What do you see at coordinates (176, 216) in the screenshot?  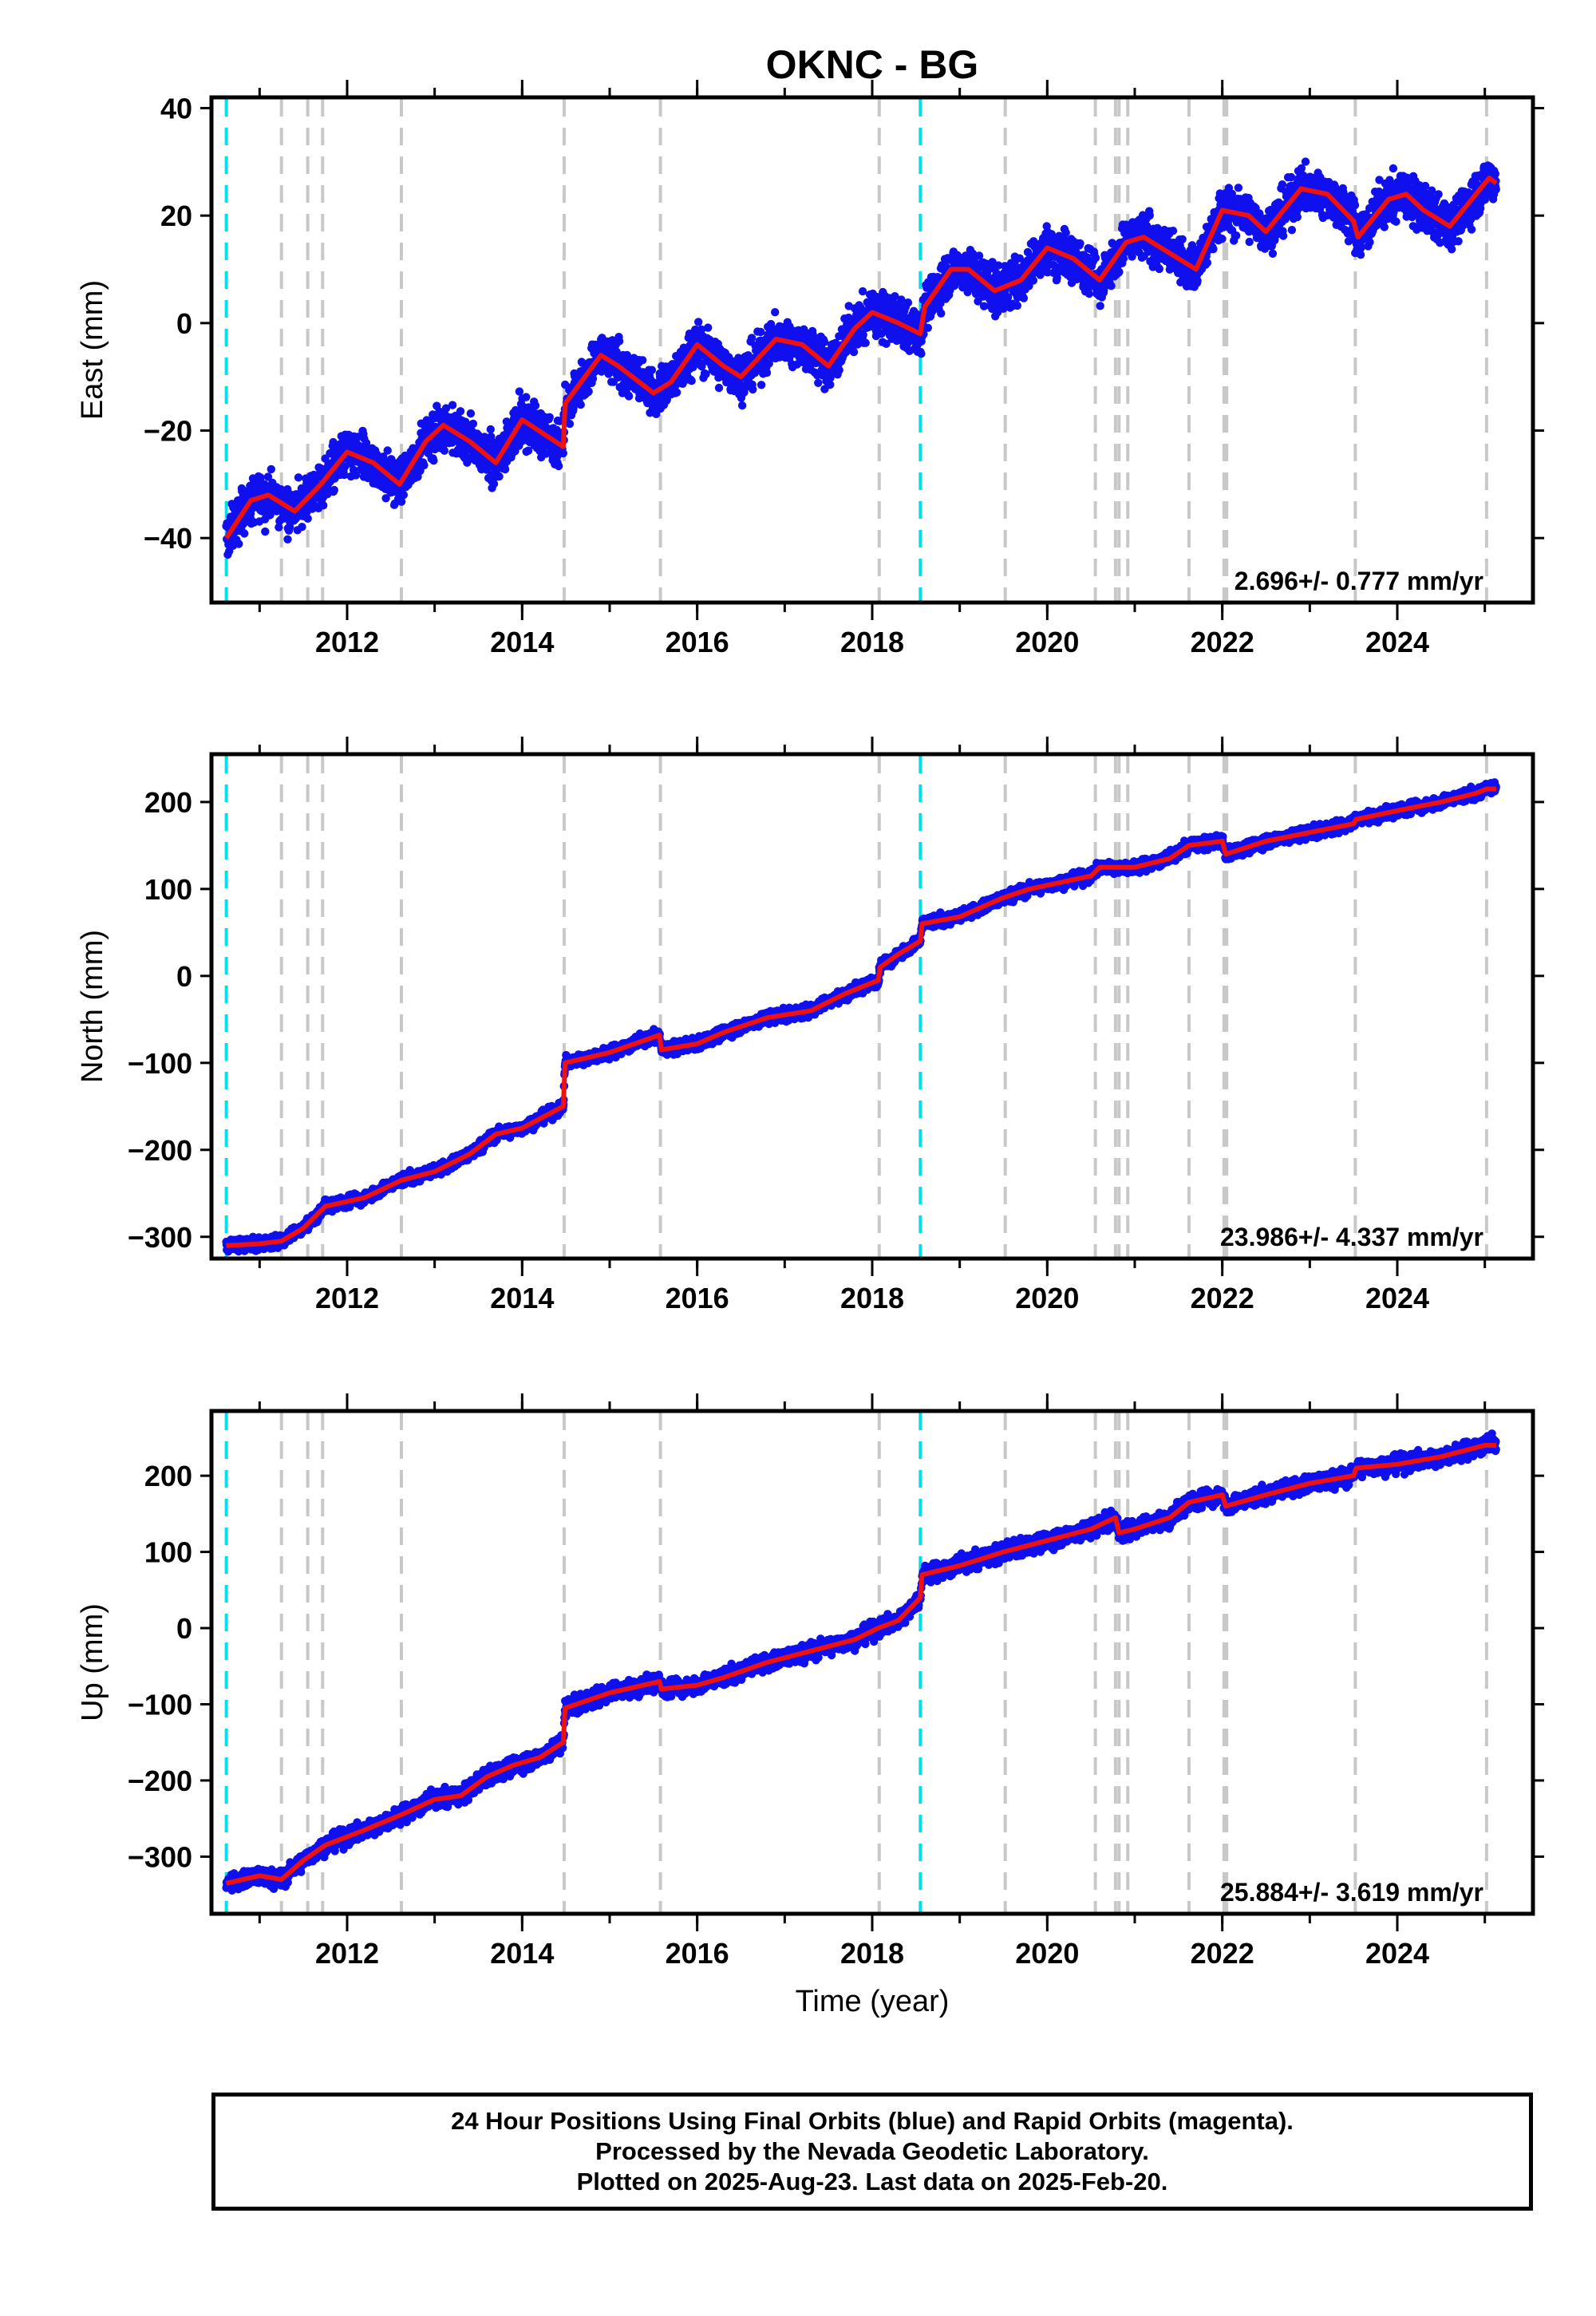 I see `y-tick-label: 20` at bounding box center [176, 216].